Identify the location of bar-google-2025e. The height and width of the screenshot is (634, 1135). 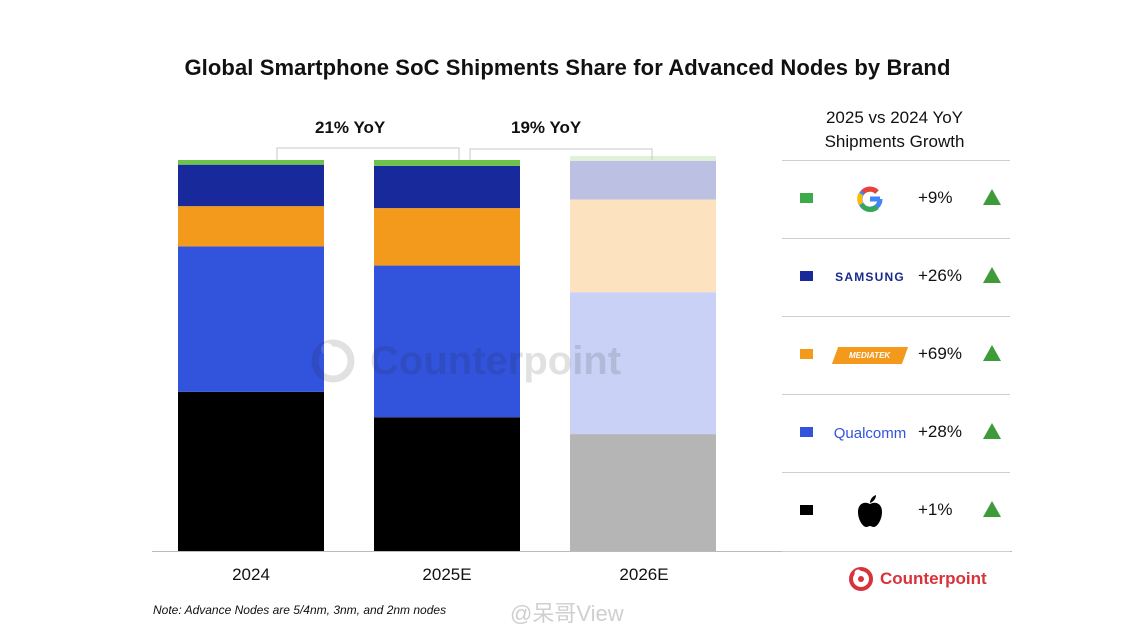
(447, 163).